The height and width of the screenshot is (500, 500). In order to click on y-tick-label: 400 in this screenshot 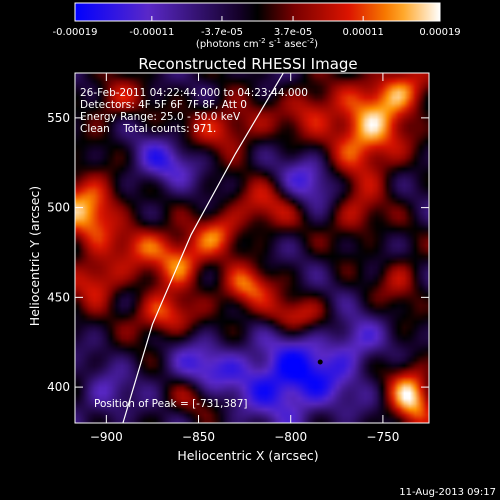, I will do `click(58, 387)`.